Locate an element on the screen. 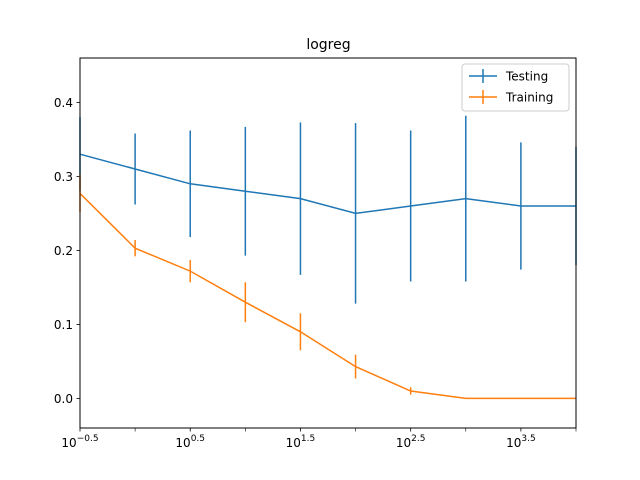  x-tick-label: 103.5 is located at coordinates (521, 442).